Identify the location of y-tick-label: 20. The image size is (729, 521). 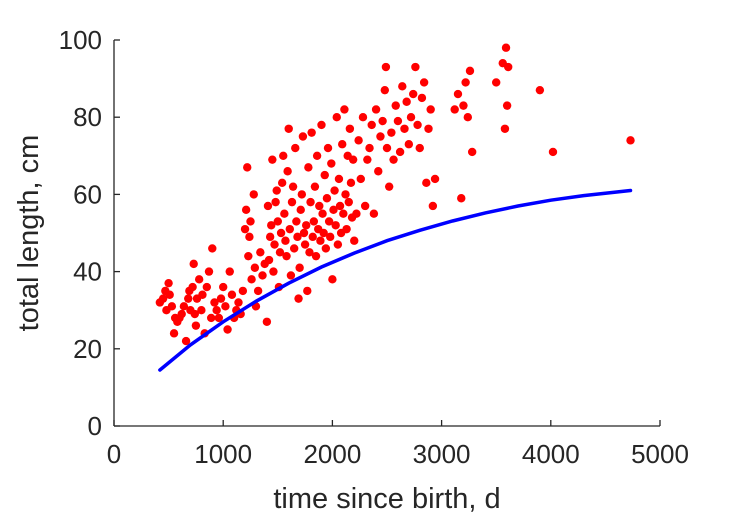
(87, 349).